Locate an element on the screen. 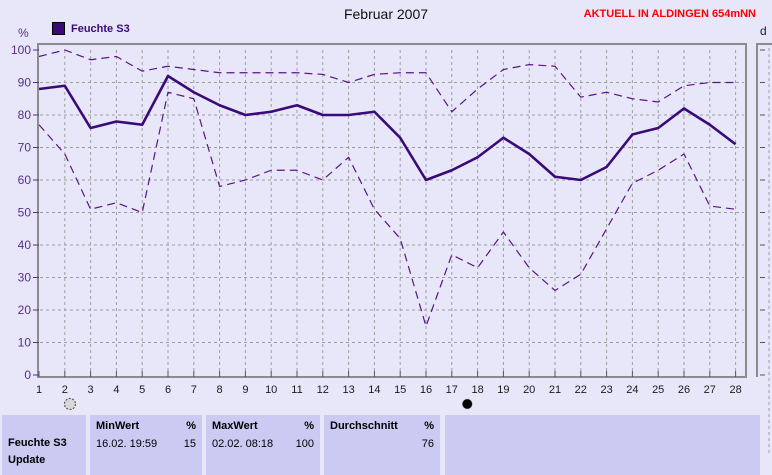  durchschnitt-header: Durchschnitt is located at coordinates (364, 426).